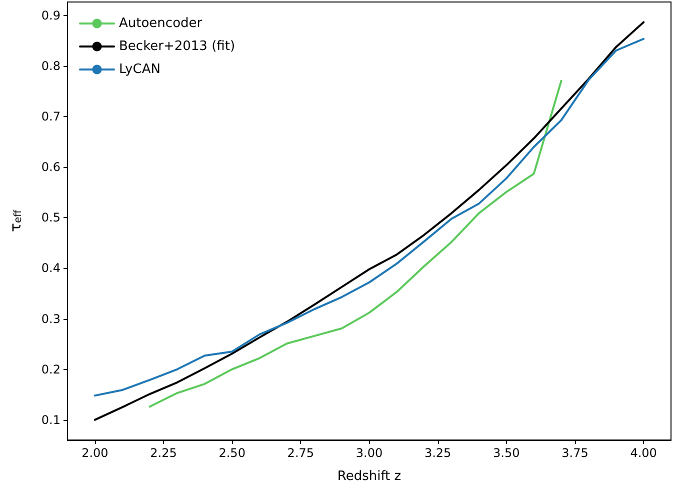 This screenshot has height=488, width=686. What do you see at coordinates (50, 66) in the screenshot?
I see `y-tick-label: 0.8` at bounding box center [50, 66].